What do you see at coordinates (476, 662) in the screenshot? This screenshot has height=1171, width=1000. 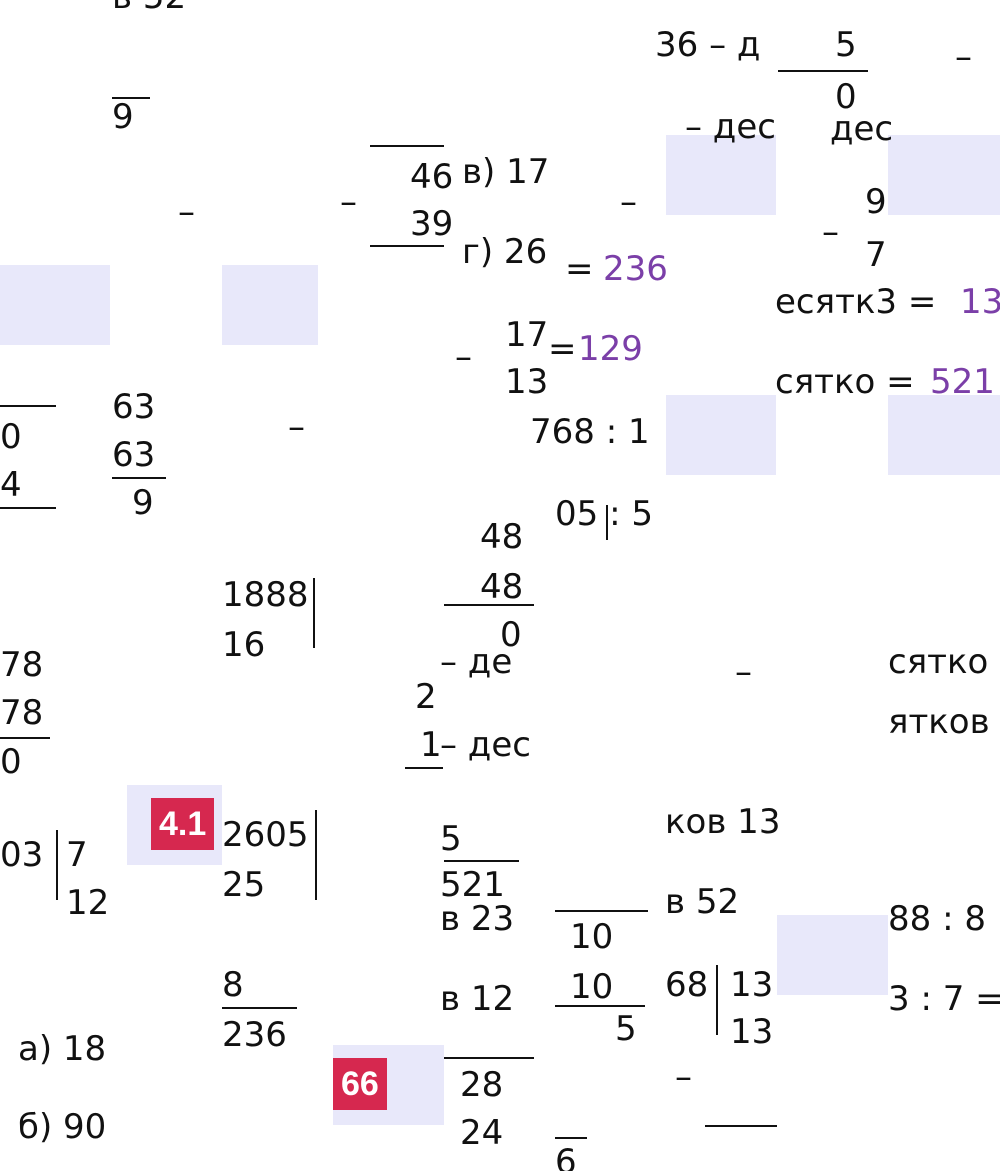 I see `text-fragment: – де` at bounding box center [476, 662].